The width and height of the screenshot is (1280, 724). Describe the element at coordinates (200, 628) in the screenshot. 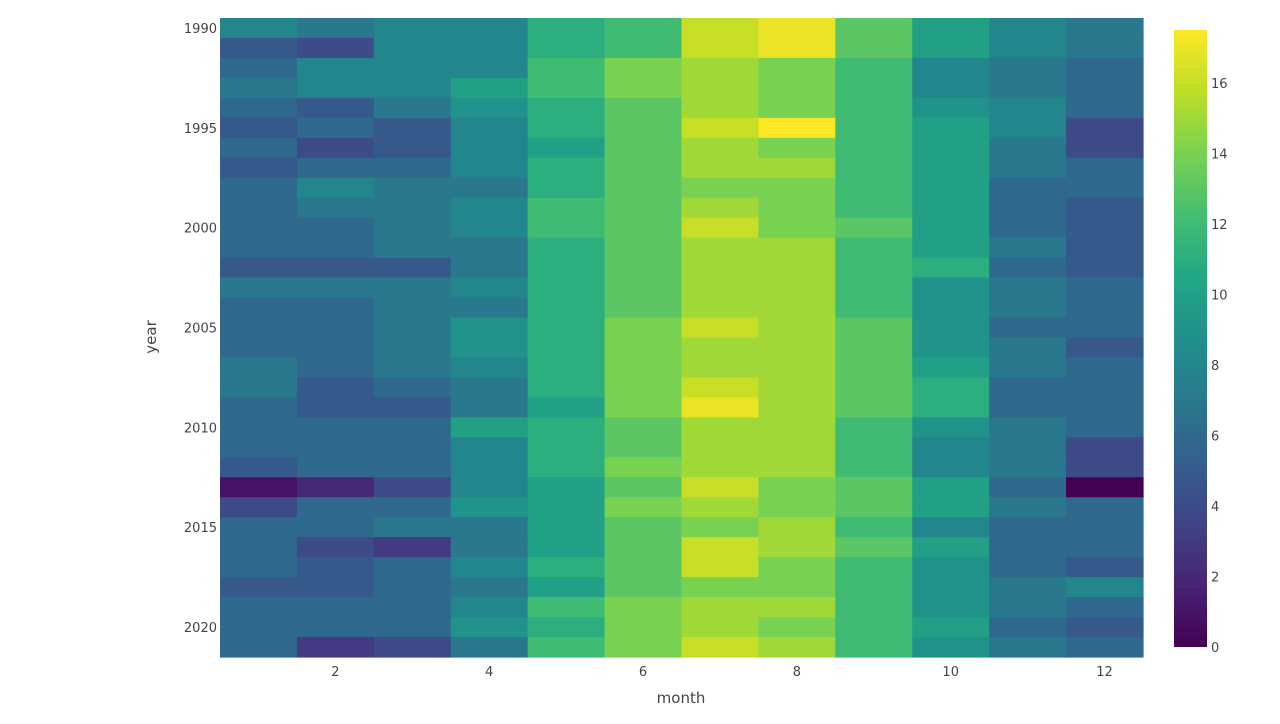

I see `y-tick-label: 2020` at that location.